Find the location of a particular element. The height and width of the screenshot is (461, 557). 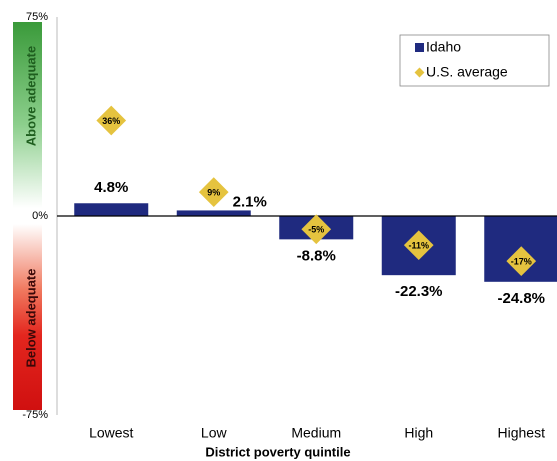

x-tick-label: Low is located at coordinates (214, 433).